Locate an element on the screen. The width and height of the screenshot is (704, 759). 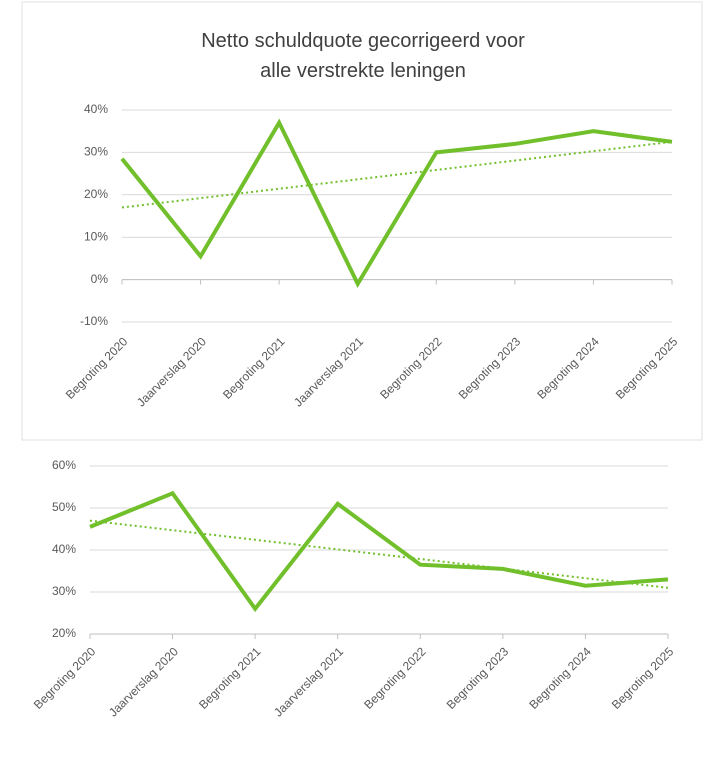
y-tick-label: 50% is located at coordinates (64, 507).